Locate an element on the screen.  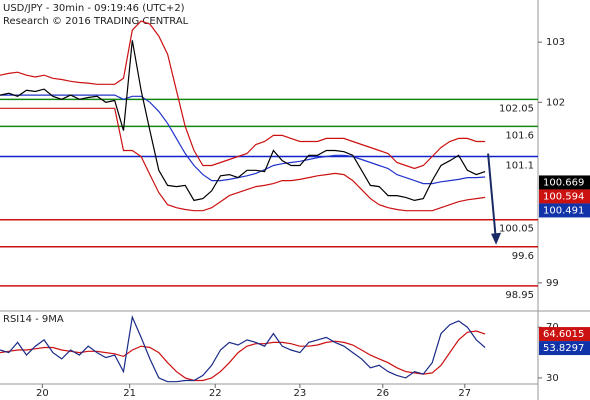
price-box-label: 100.491 is located at coordinates (563, 210).